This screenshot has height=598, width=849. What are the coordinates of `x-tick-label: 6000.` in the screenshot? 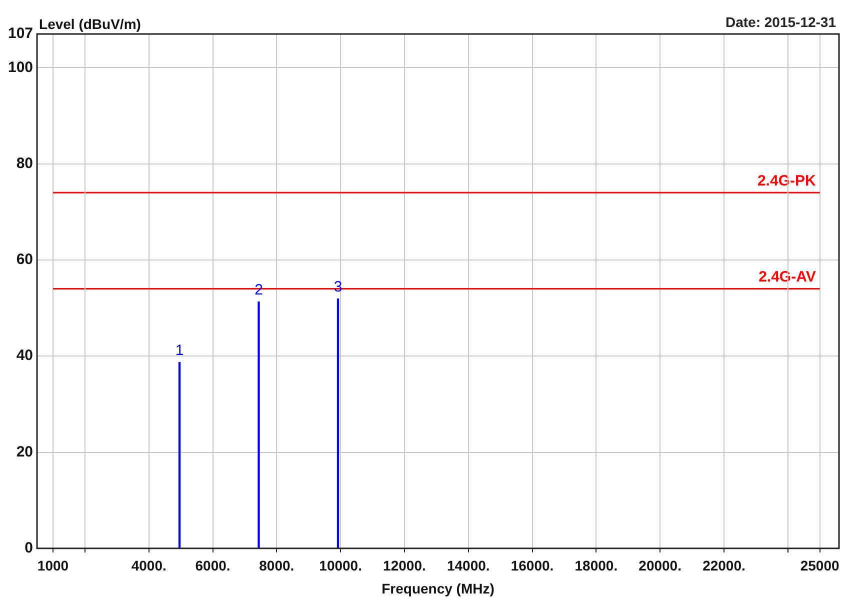 It's located at (212, 566).